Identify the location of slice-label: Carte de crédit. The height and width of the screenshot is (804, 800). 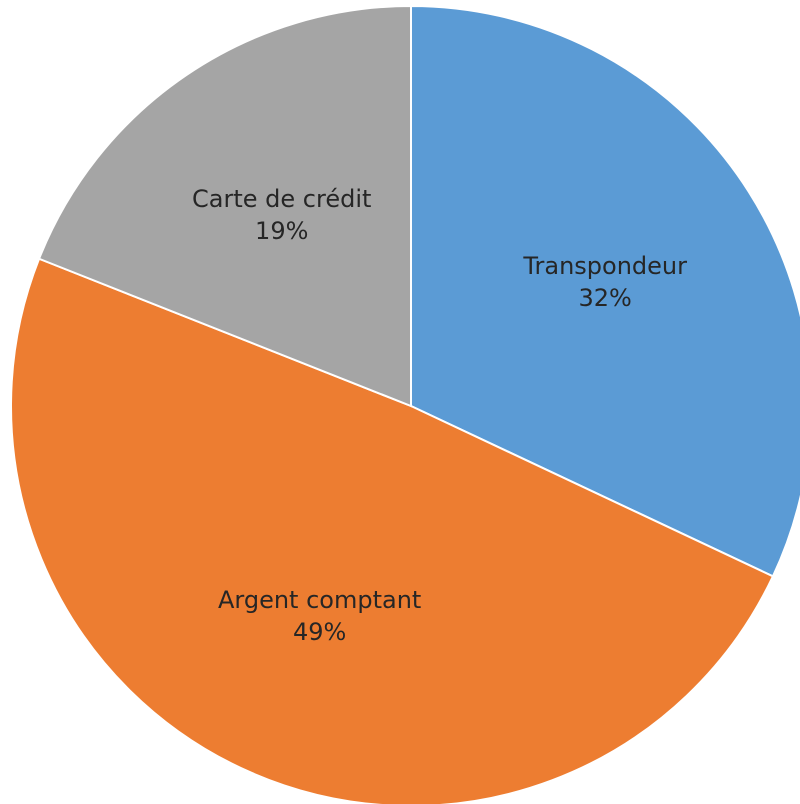
(281, 199).